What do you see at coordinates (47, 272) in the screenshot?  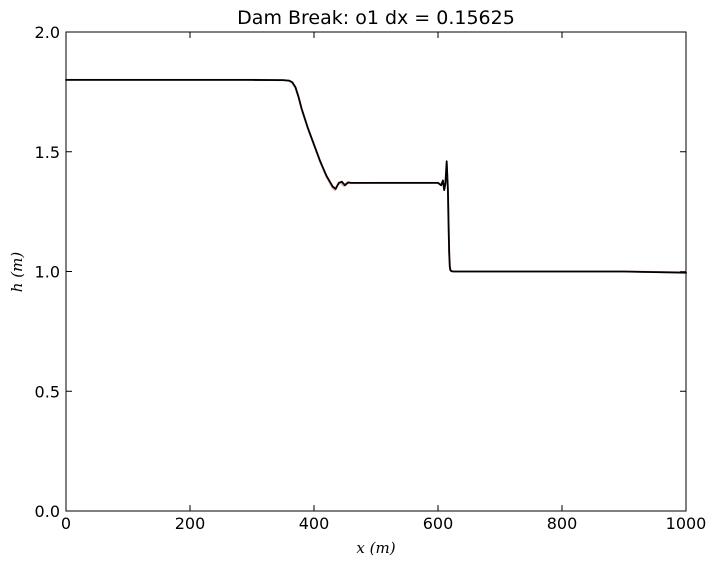 I see `y-tick-label: 1.0` at bounding box center [47, 272].